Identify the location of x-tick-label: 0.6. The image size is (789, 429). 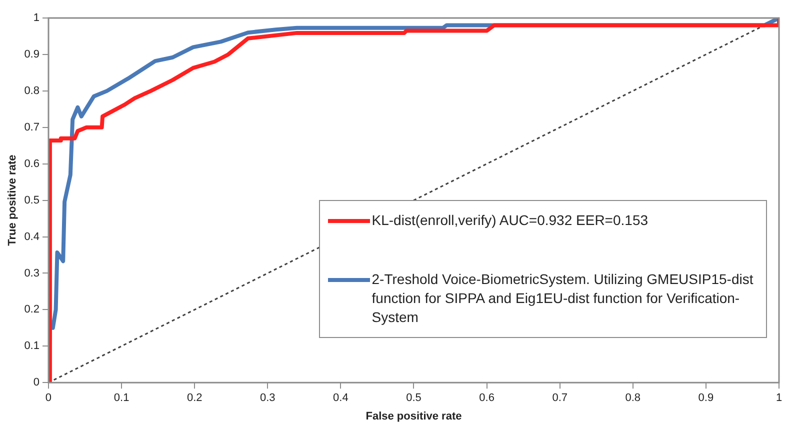
(486, 398).